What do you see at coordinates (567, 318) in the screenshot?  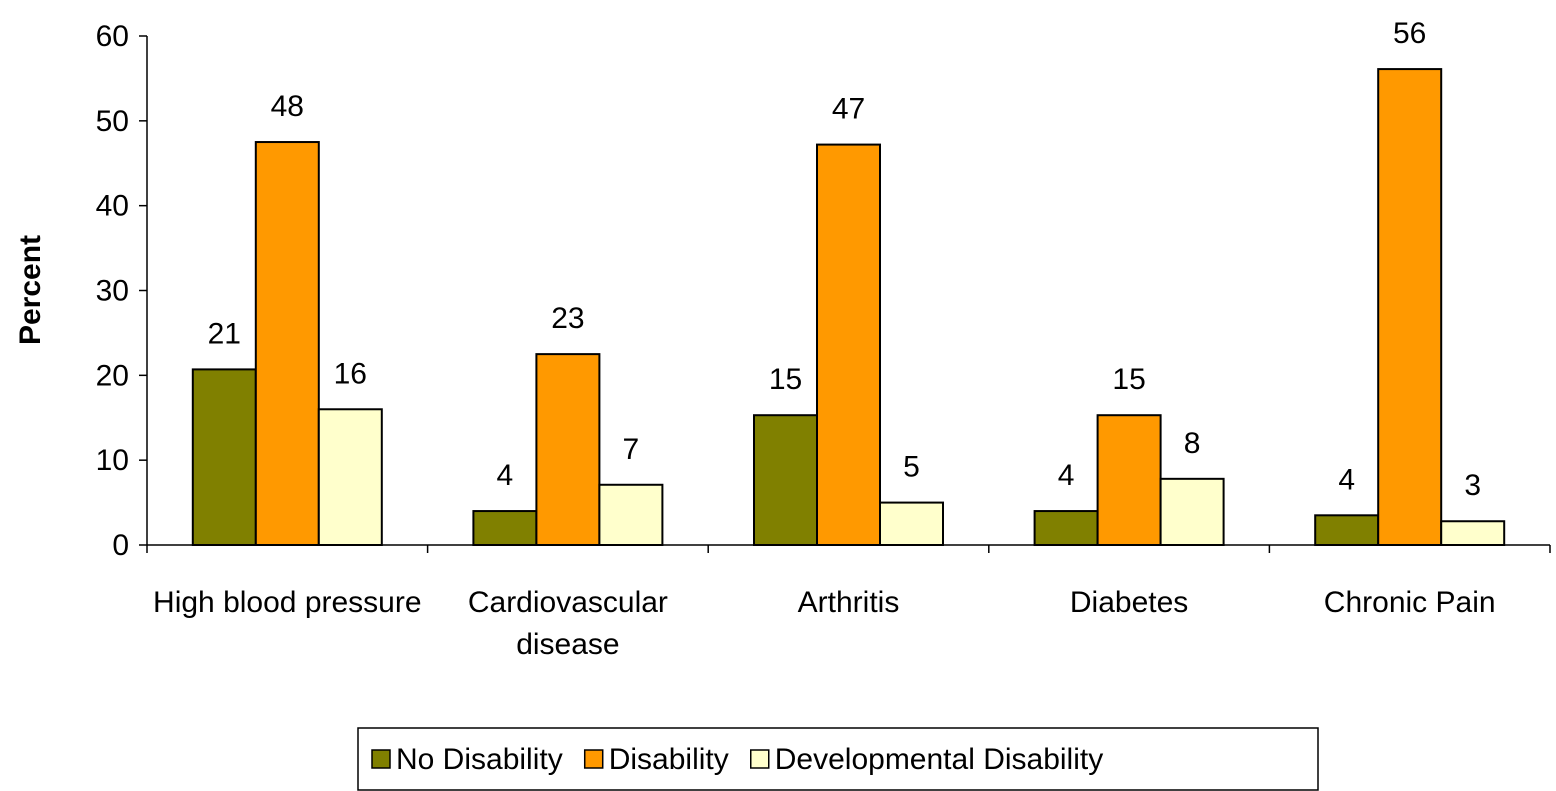 I see `data-label: 23` at bounding box center [567, 318].